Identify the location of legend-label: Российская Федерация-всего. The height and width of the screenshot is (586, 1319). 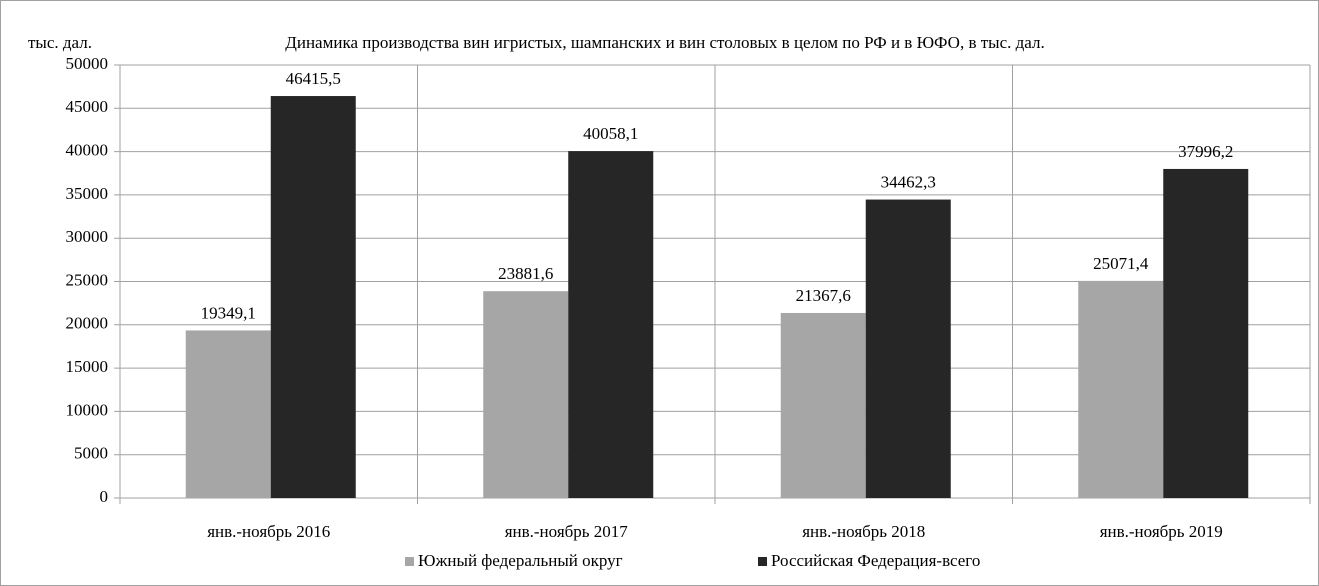
(875, 560).